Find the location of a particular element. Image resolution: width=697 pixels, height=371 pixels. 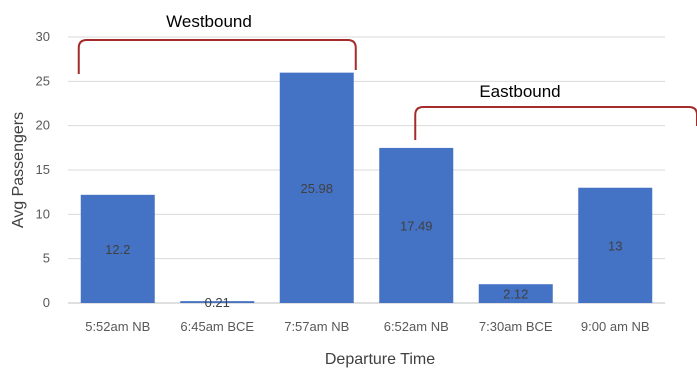

y-tick-label: 15 is located at coordinates (43, 169).